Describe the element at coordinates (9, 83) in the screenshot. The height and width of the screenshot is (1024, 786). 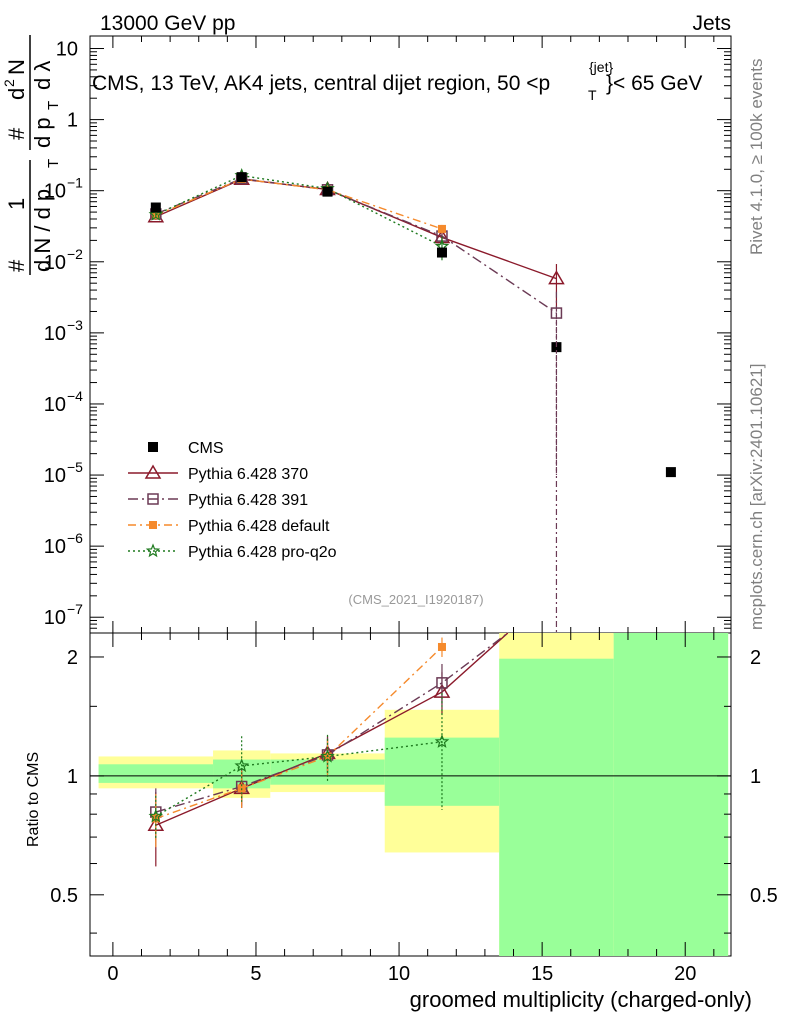
I see `ylabel-num2-2: 2` at that location.